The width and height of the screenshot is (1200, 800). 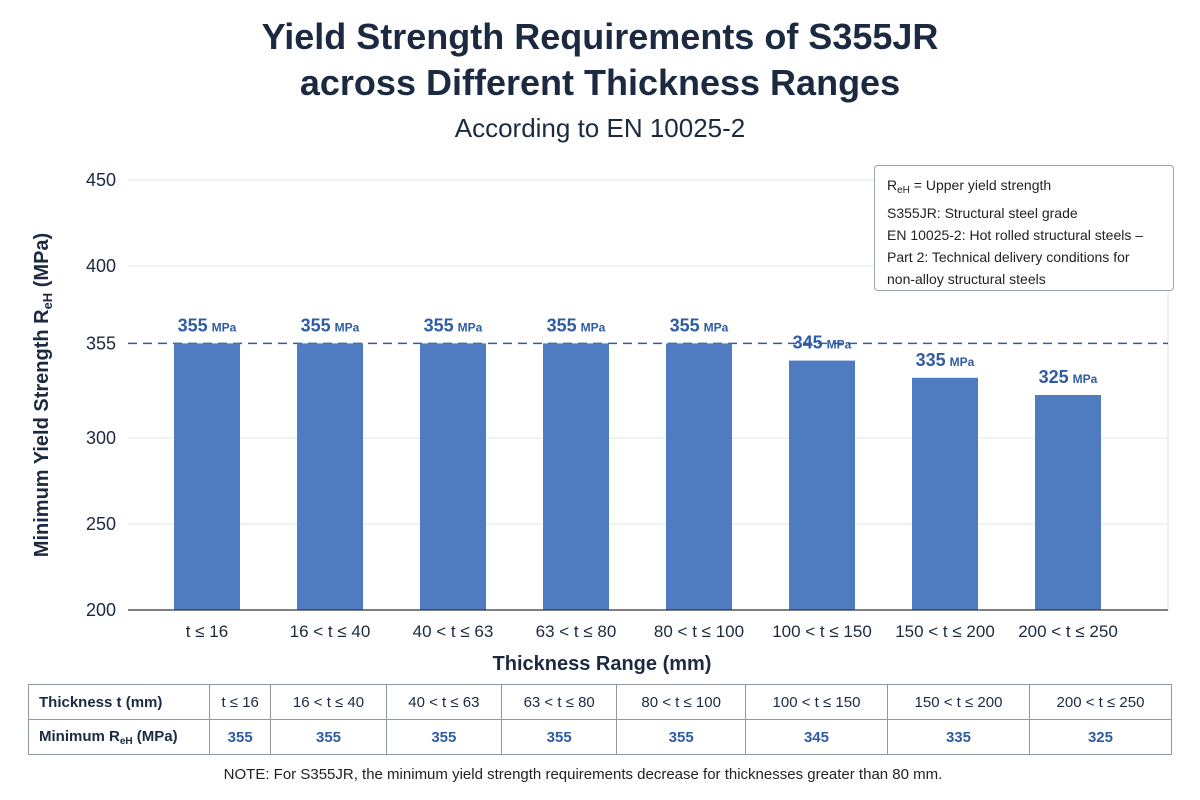 I want to click on x-axis-title: Thickness Range (mm), so click(x=602, y=664).